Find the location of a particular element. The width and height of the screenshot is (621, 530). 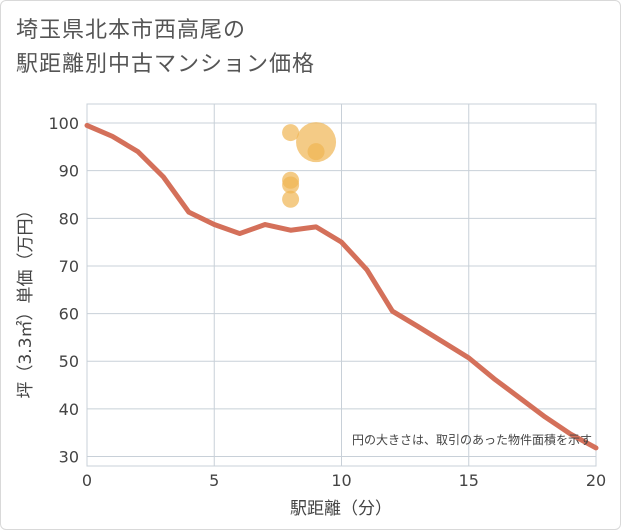

chart-title-line2: 駅距離別中古マンション価格 is located at coordinates (166, 64).